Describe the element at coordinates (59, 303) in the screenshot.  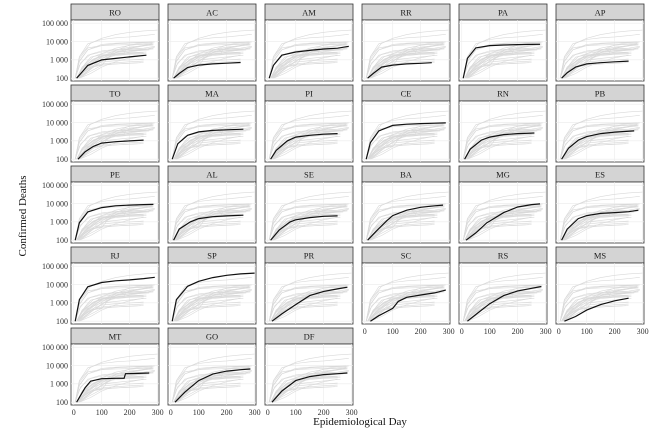
I see `y-tick-label: 1 000` at that location.